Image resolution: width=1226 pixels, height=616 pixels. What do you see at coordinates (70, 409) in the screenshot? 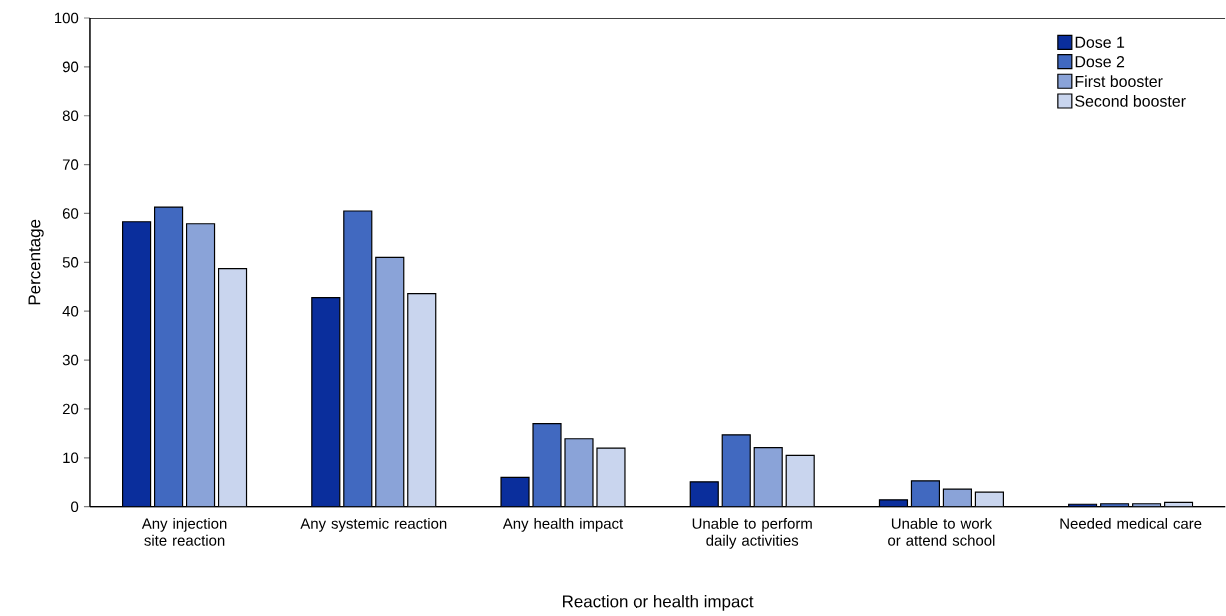
I see `y-tick-label: 20` at bounding box center [70, 409].